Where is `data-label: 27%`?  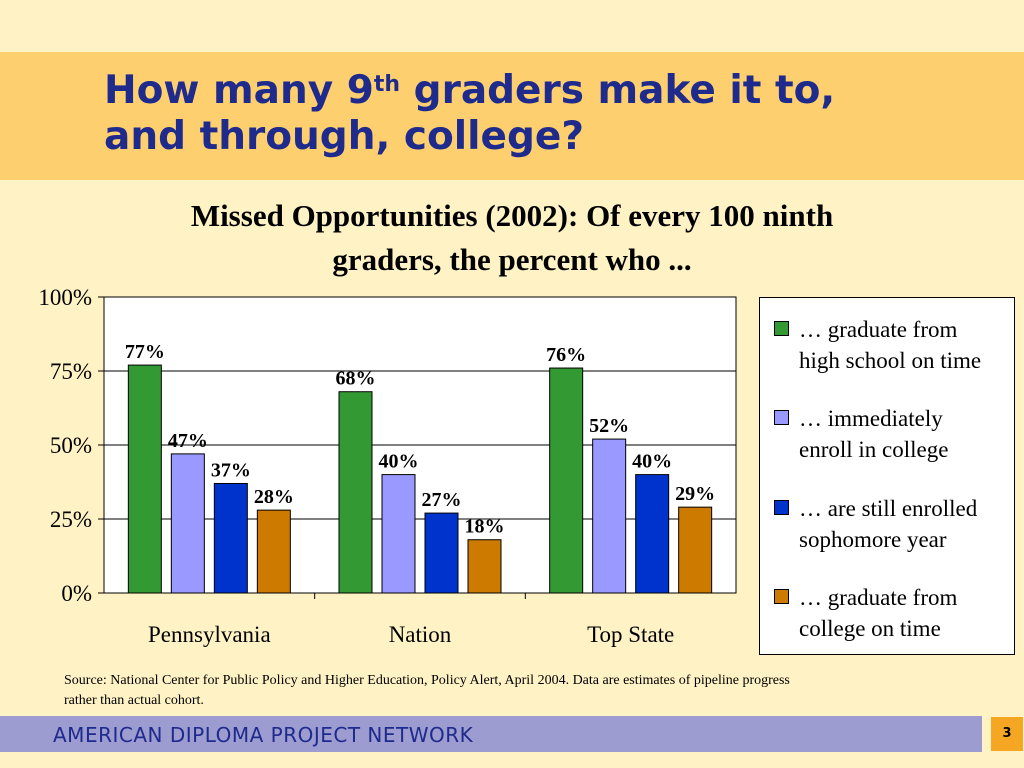 data-label: 27% is located at coordinates (442, 500).